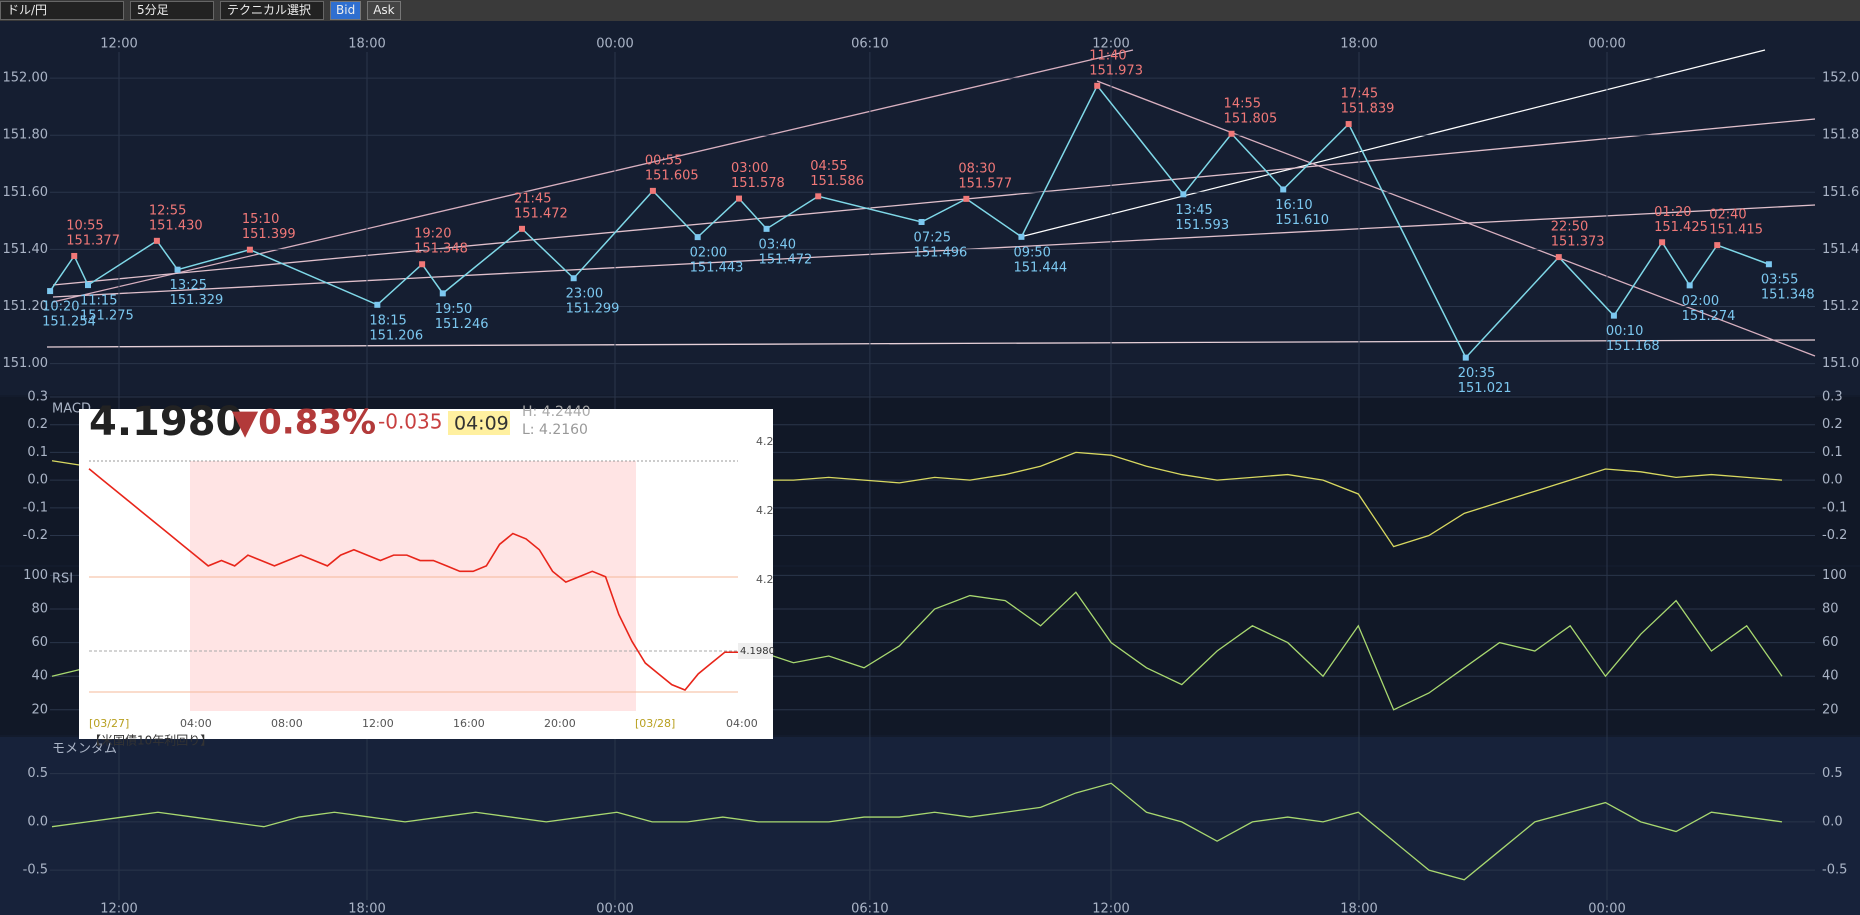  What do you see at coordinates (1633, 346) in the screenshot?
I see `extreme-price: 151.168` at bounding box center [1633, 346].